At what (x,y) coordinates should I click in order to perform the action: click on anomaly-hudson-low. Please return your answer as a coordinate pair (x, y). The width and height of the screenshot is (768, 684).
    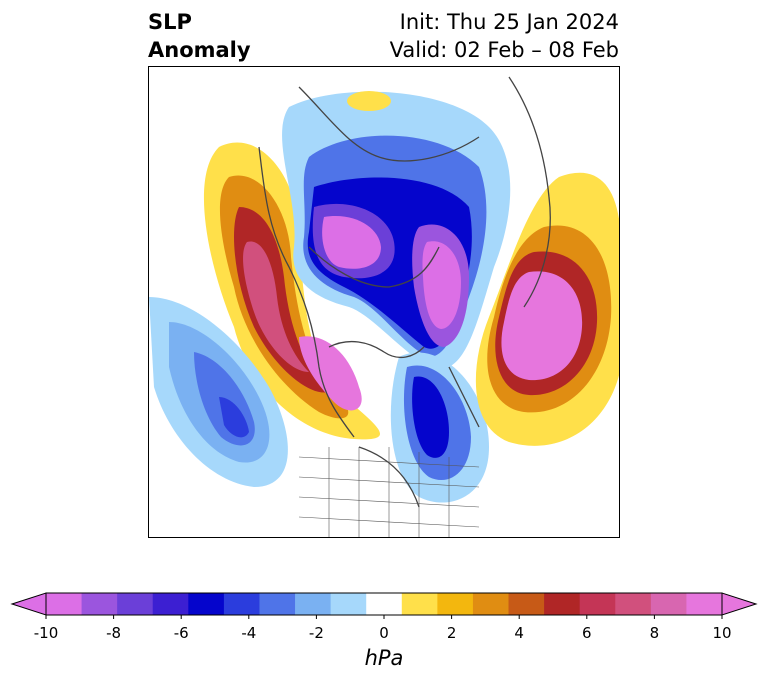
    Looking at the image, I should click on (439, 427).